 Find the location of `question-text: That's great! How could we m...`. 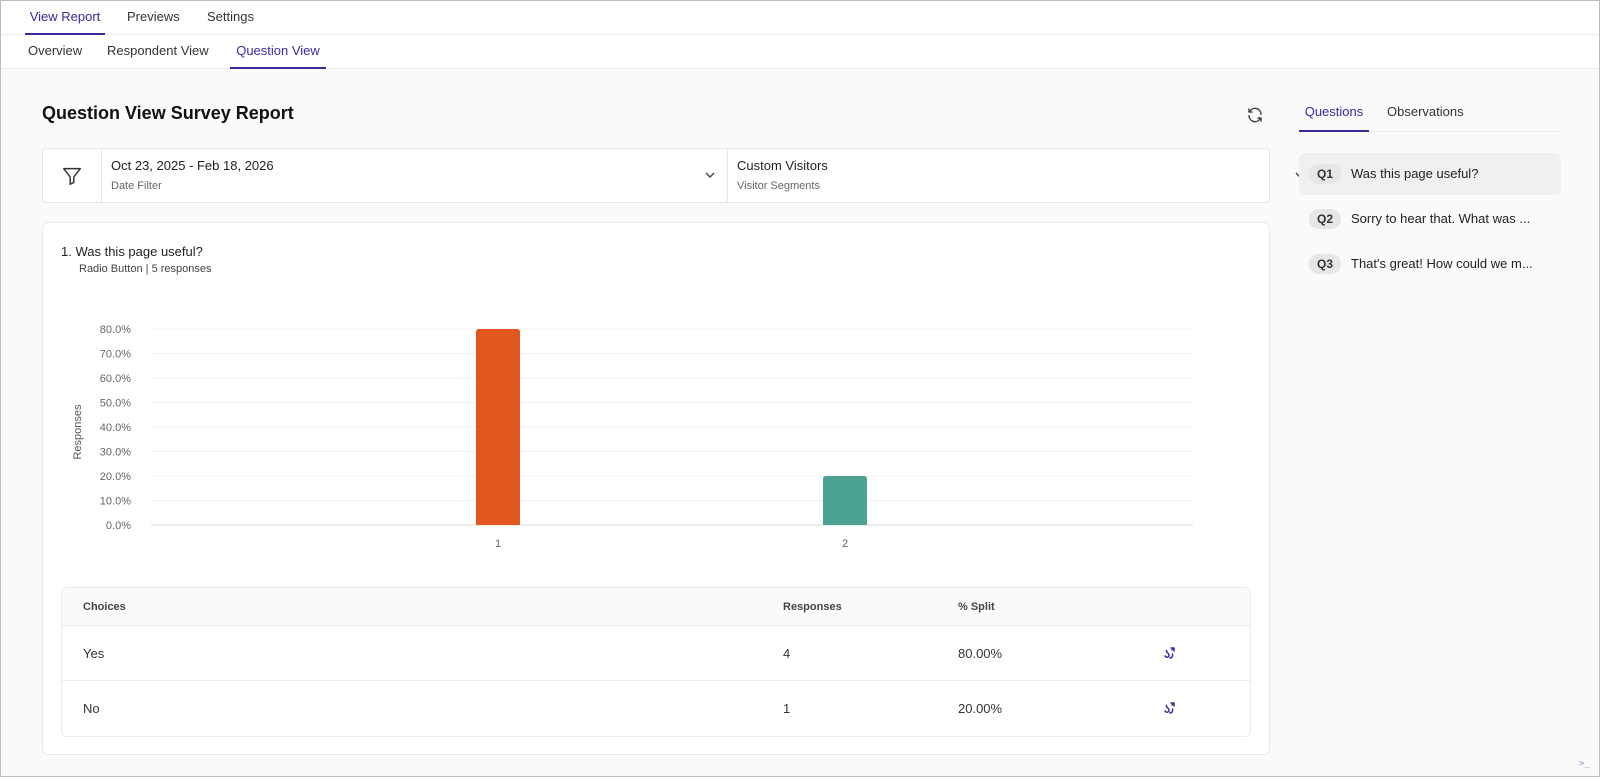

question-text: That's great! How could we m... is located at coordinates (1442, 263).